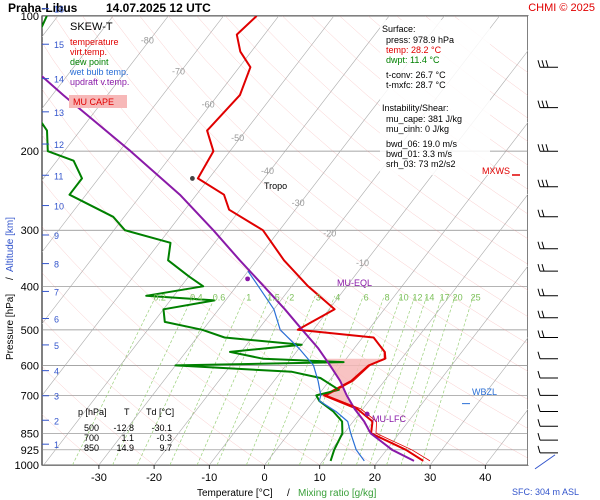 The height and width of the screenshot is (500, 600). Describe the element at coordinates (127, 438) in the screenshot. I see `table-row-t: 1.1` at that location.